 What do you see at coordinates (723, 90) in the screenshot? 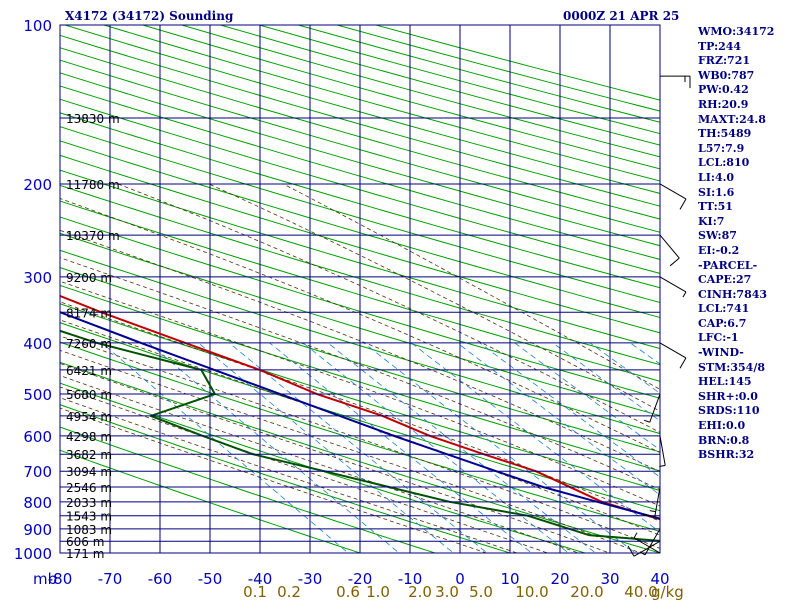
I see `index-item: PW:0.42` at bounding box center [723, 90].